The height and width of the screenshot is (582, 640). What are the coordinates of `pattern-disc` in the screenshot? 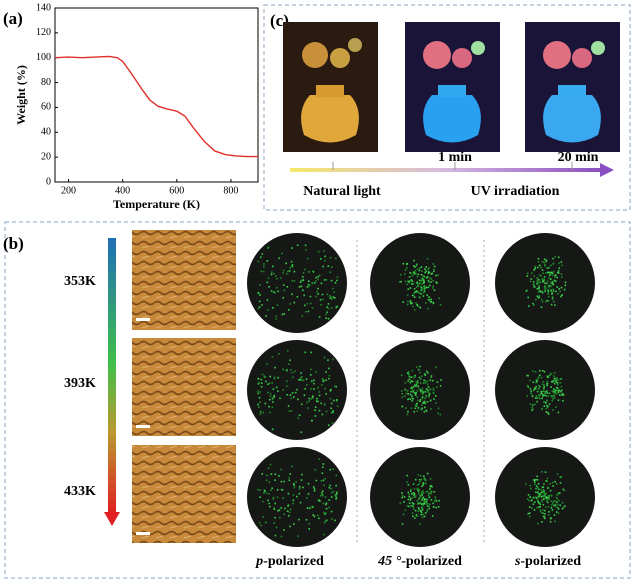 It's located at (545, 497).